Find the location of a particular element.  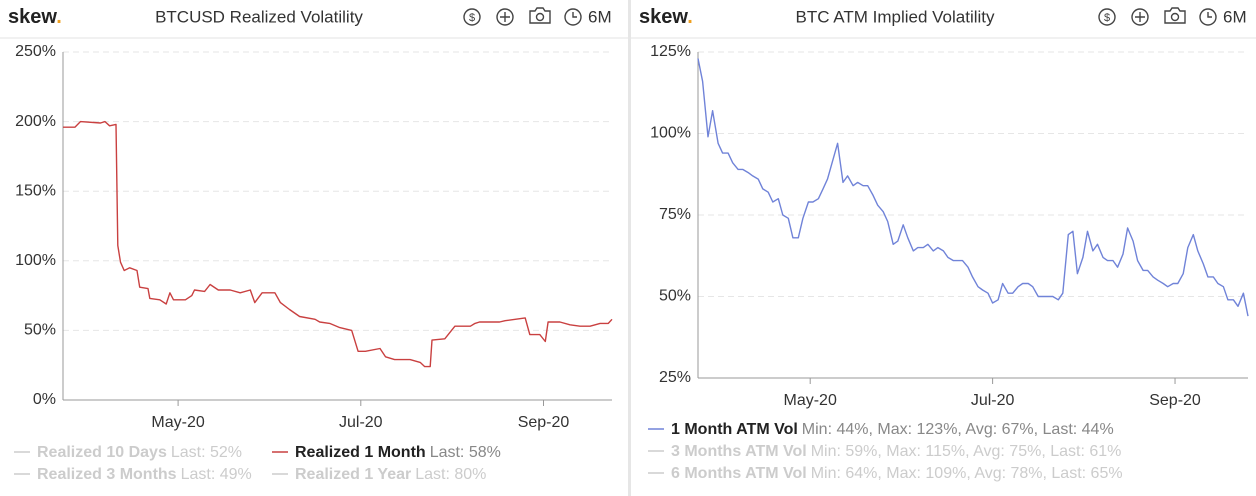

y-tick-label: 125% is located at coordinates (670, 51).